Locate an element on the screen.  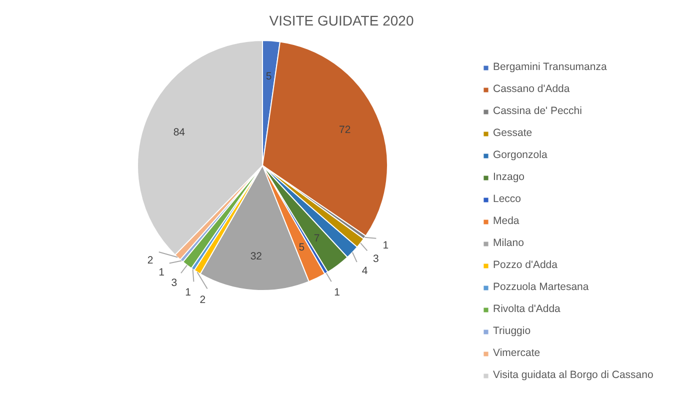
legend-label: Triuggio is located at coordinates (512, 331).